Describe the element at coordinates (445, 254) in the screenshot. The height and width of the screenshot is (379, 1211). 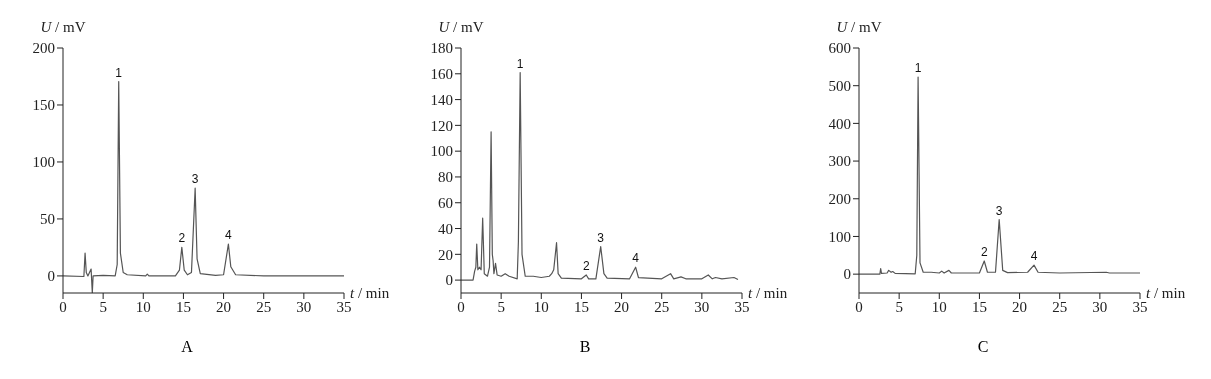
I see `y-tick-label: 20` at that location.